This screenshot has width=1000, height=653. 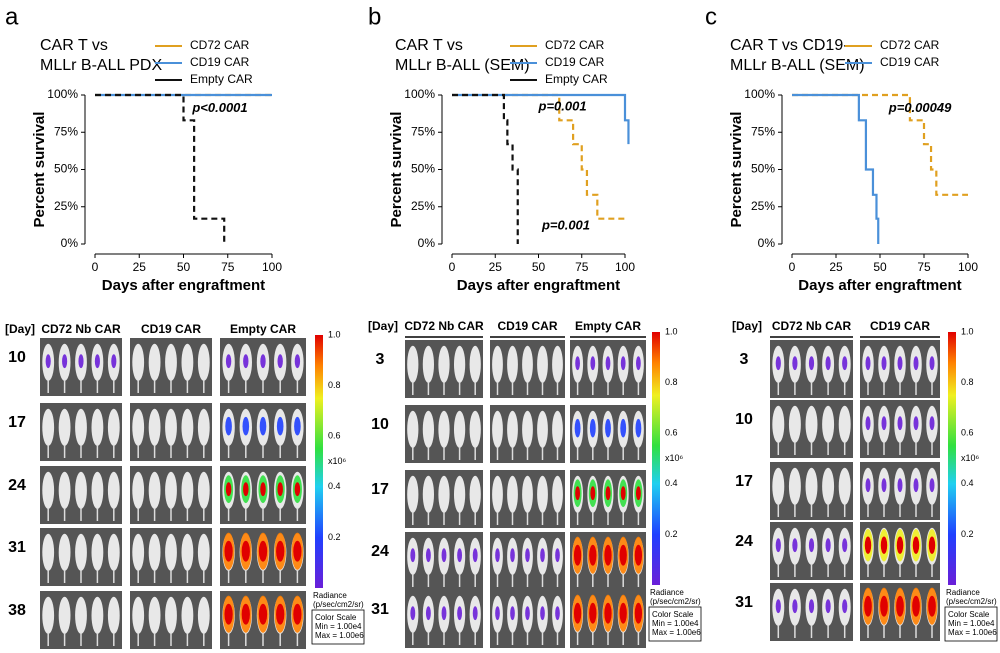 What do you see at coordinates (671, 331) in the screenshot?
I see `color-bar-tick: 1.0` at bounding box center [671, 331].